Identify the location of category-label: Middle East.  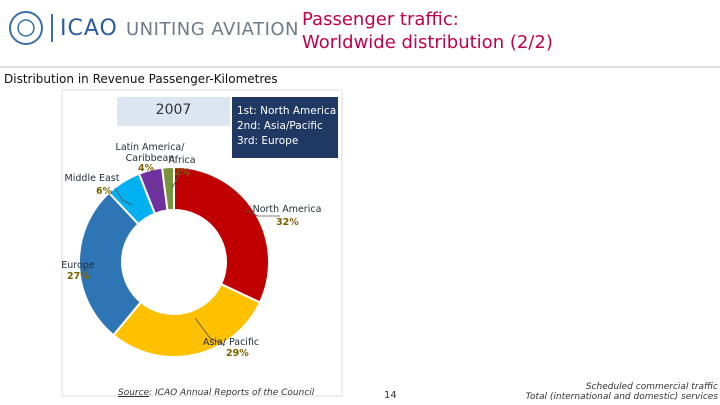
(92, 178).